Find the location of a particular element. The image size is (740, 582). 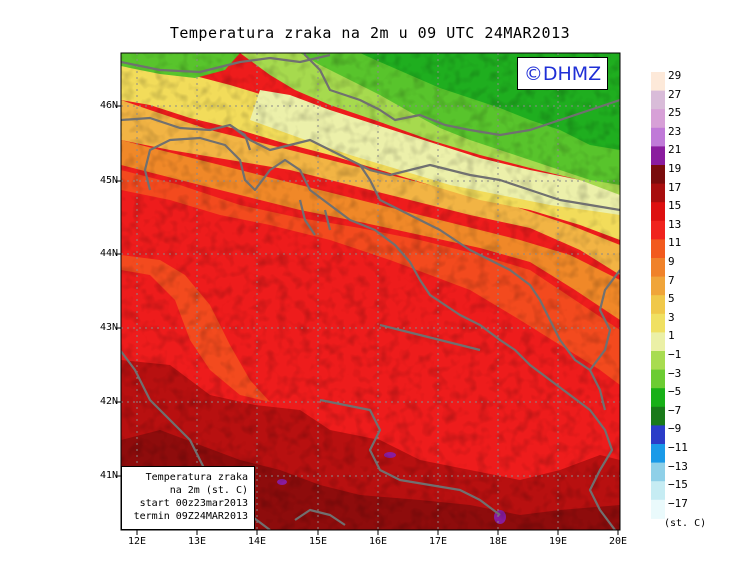

info-line: Temperatura zraka is located at coordinates (196, 477).